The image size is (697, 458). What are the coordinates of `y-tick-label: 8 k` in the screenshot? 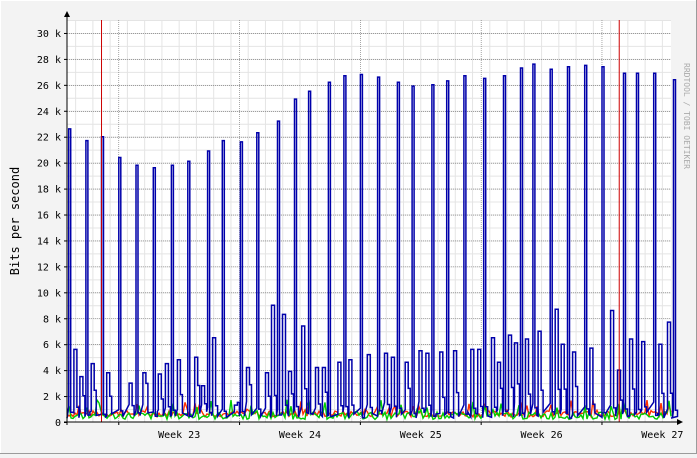 It's located at (52, 319).